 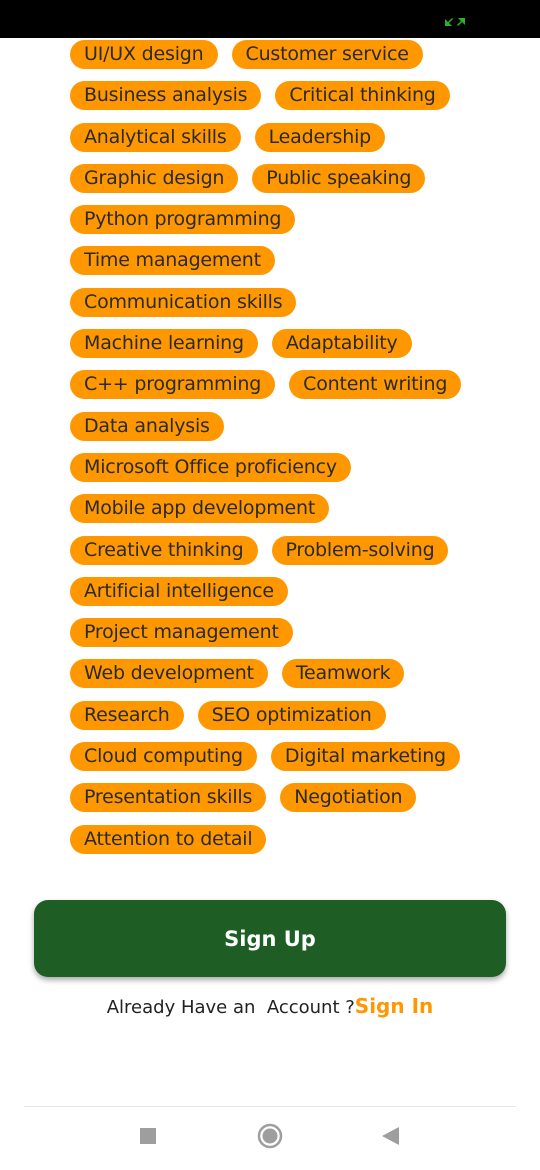 I want to click on system-navigation-bar, so click(x=270, y=1138).